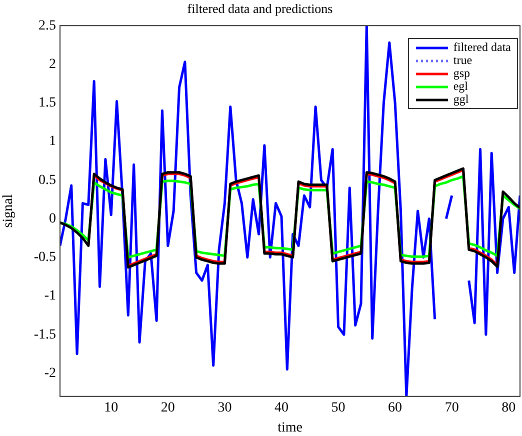 This screenshot has width=522, height=436. I want to click on y-tick-label: 1.5, so click(47, 103).